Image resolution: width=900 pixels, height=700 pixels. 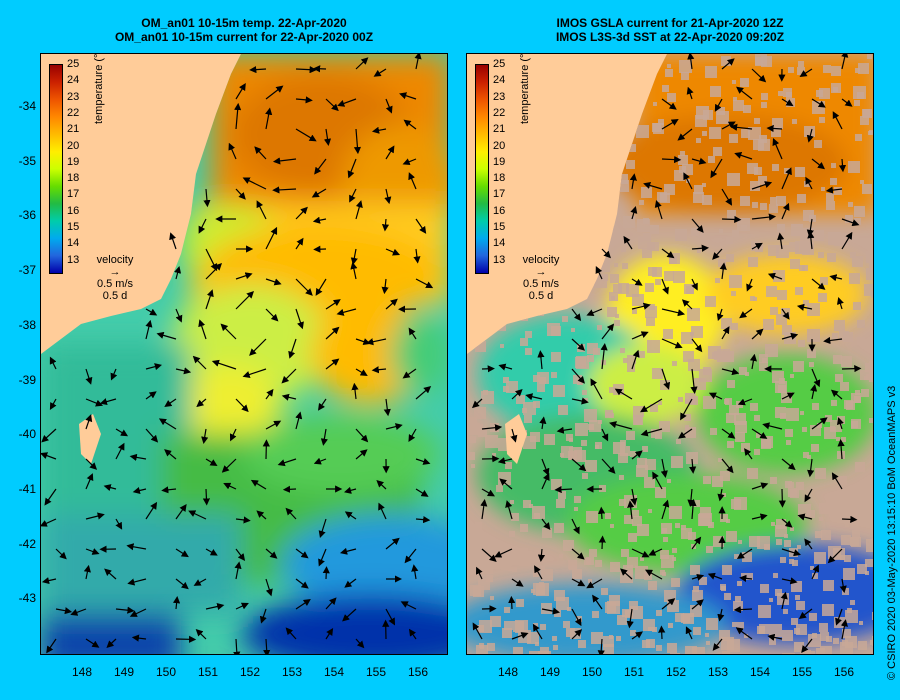 What do you see at coordinates (525, 88) in the screenshot?
I see `colorbar-title: temperature (°C)` at bounding box center [525, 88].